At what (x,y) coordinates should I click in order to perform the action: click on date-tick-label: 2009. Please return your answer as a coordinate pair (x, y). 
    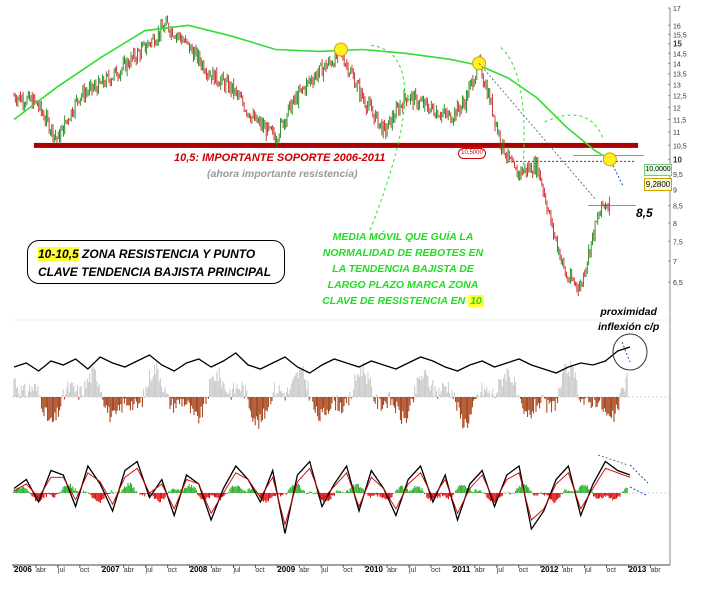
    Looking at the image, I should click on (286, 569).